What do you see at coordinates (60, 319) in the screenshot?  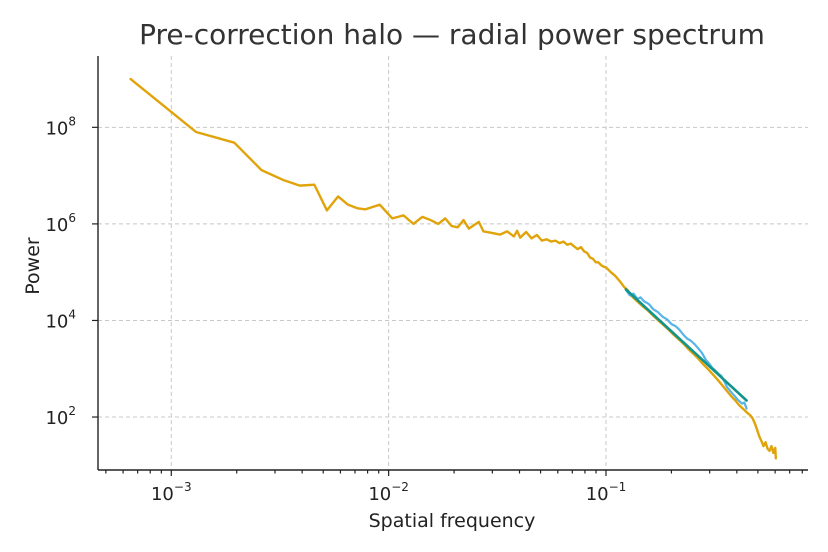 I see `y-tick-label: 10⁴` at bounding box center [60, 319].